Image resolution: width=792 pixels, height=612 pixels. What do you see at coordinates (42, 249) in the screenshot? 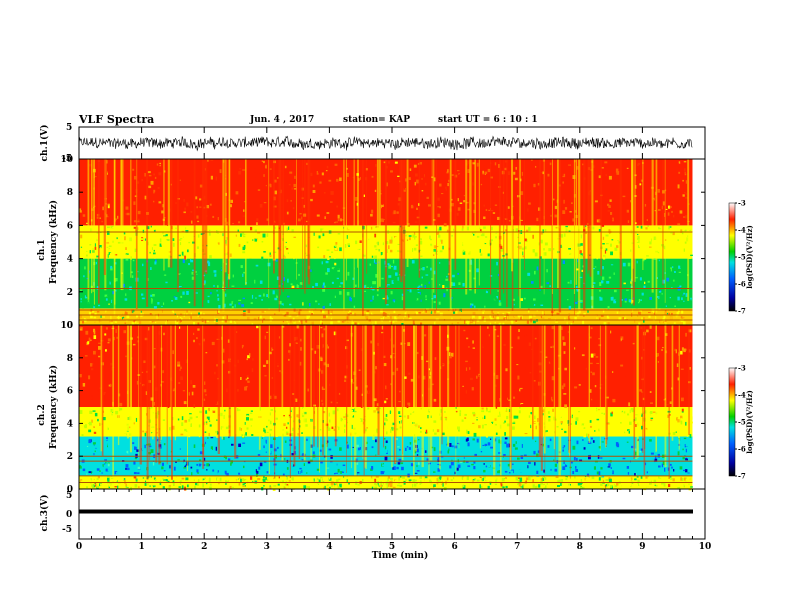
I see `ch1-spec-ylabel: ch.1` at bounding box center [42, 249].